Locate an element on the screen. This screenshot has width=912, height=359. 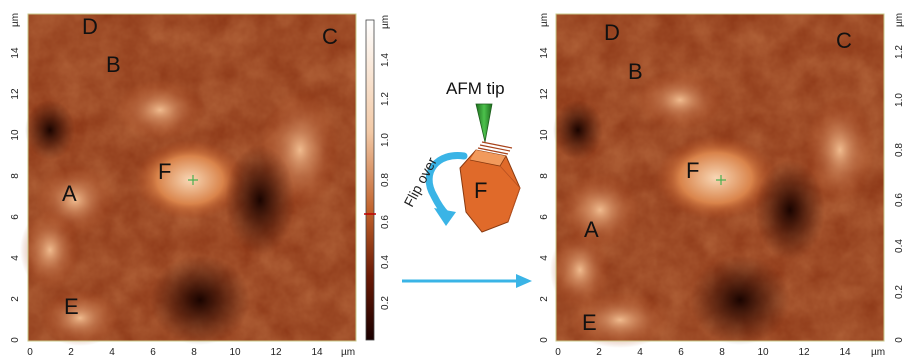
right-colorbar-tick: 0.4 is located at coordinates (899, 246).